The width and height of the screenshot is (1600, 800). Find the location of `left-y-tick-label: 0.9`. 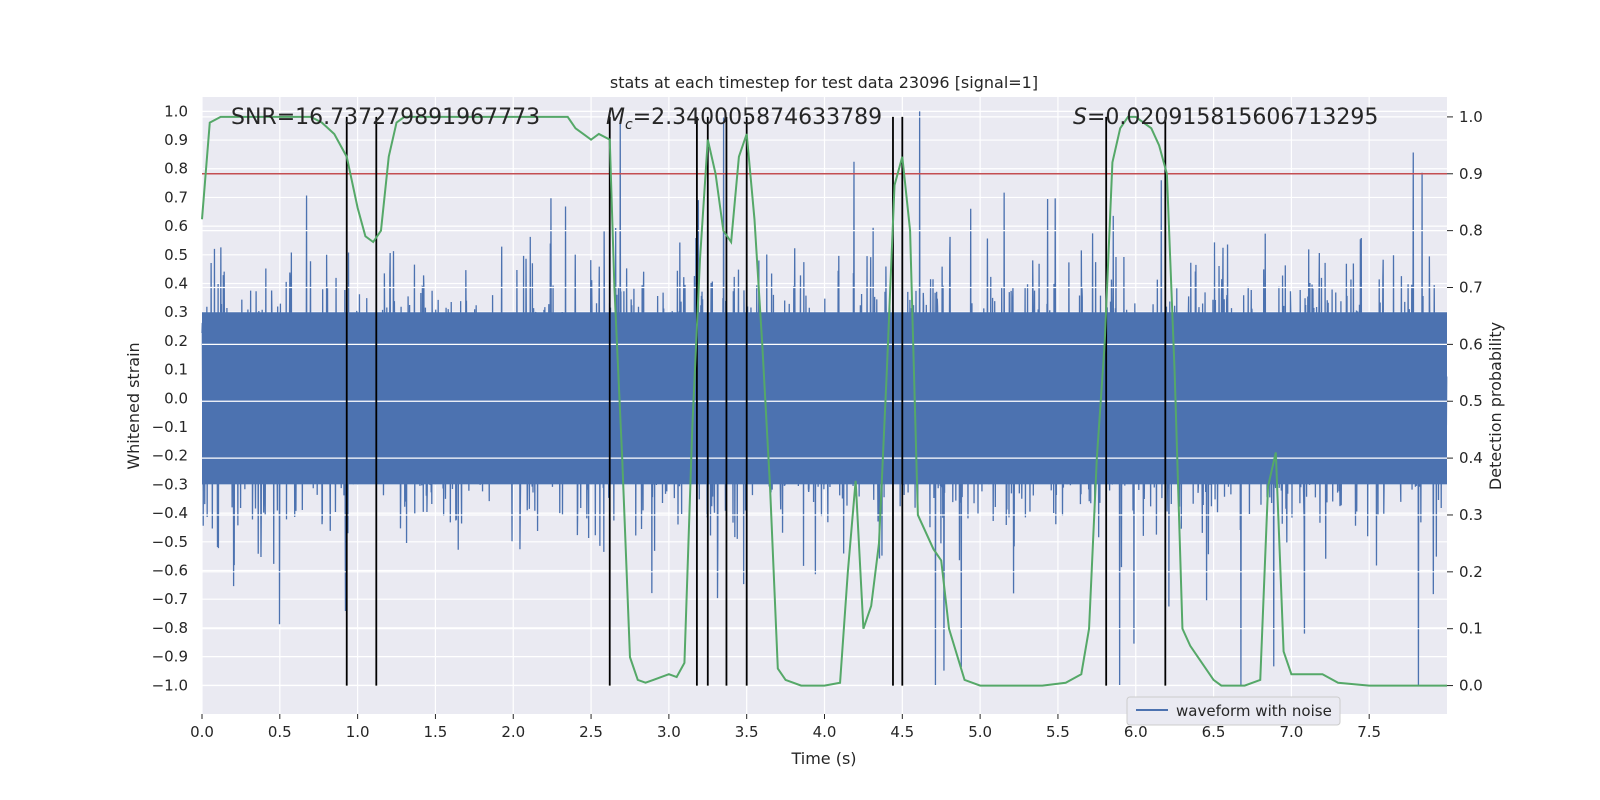

left-y-tick-label: 0.9 is located at coordinates (176, 140).